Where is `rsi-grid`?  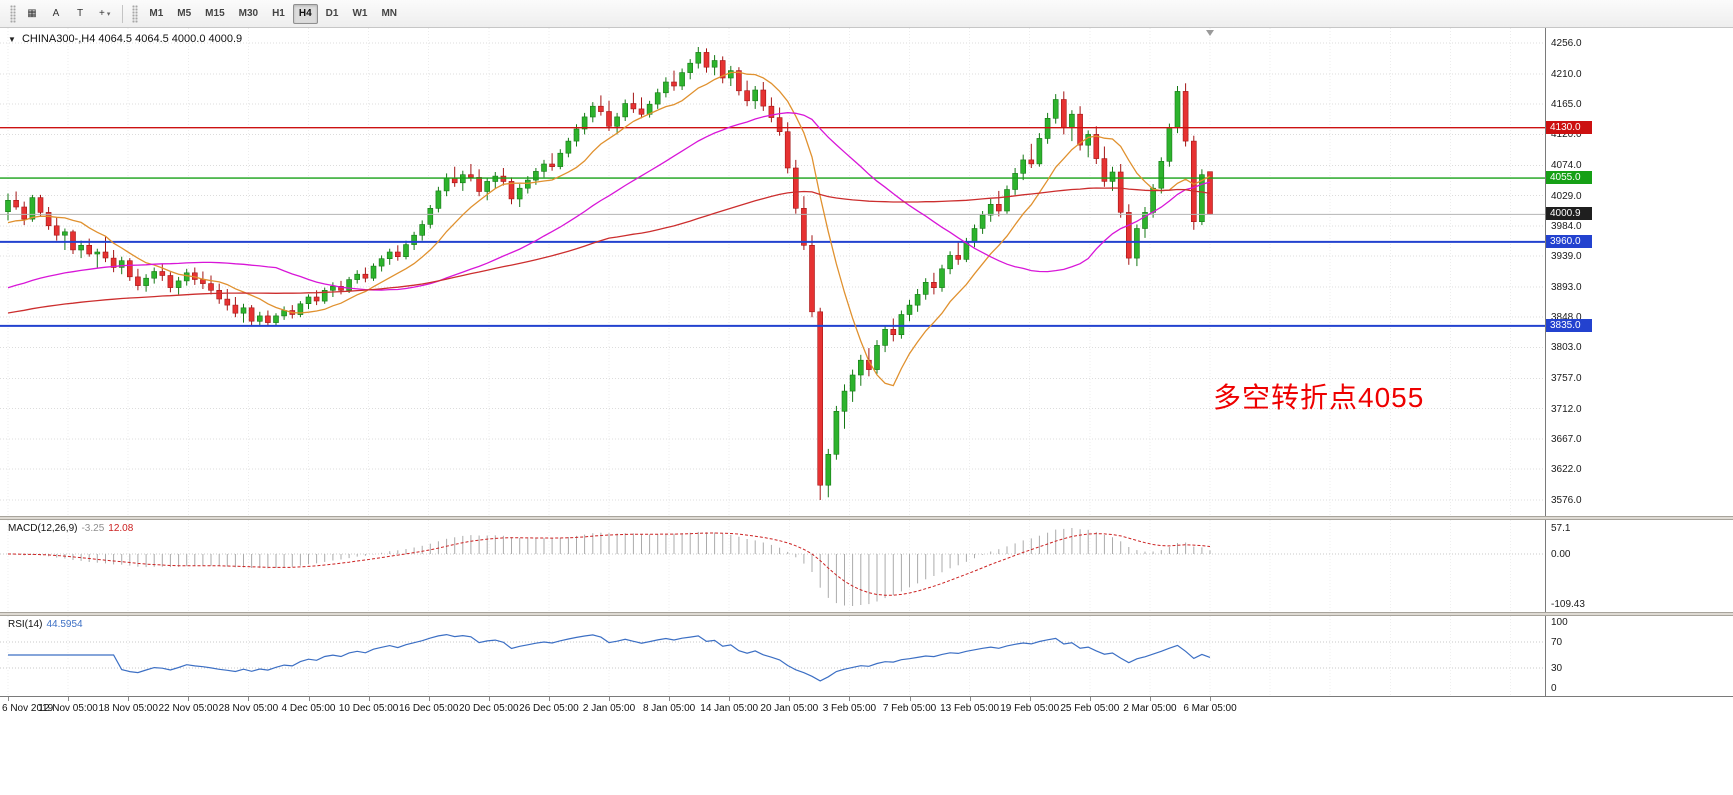
rsi-grid is located at coordinates (772, 656).